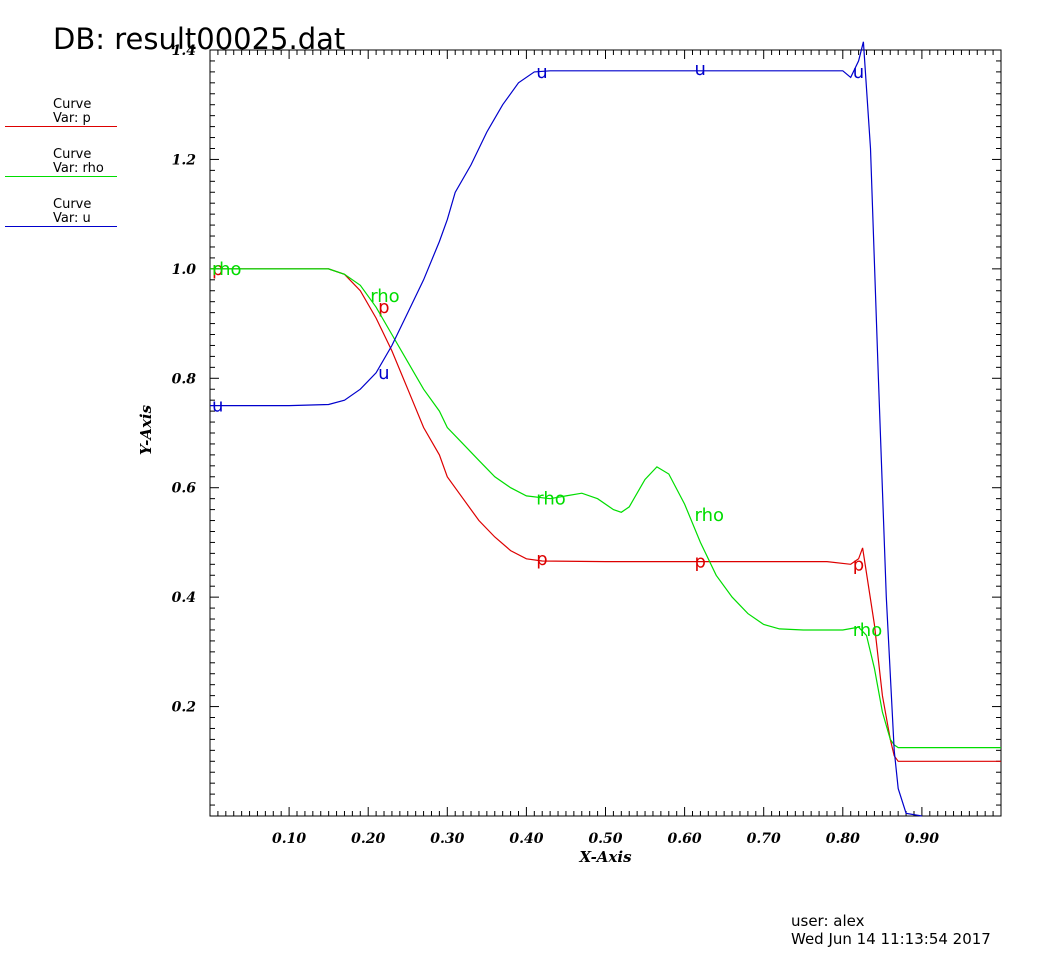 The image size is (1056, 960). Describe the element at coordinates (184, 270) in the screenshot. I see `y-tick-label: 1.0` at that location.